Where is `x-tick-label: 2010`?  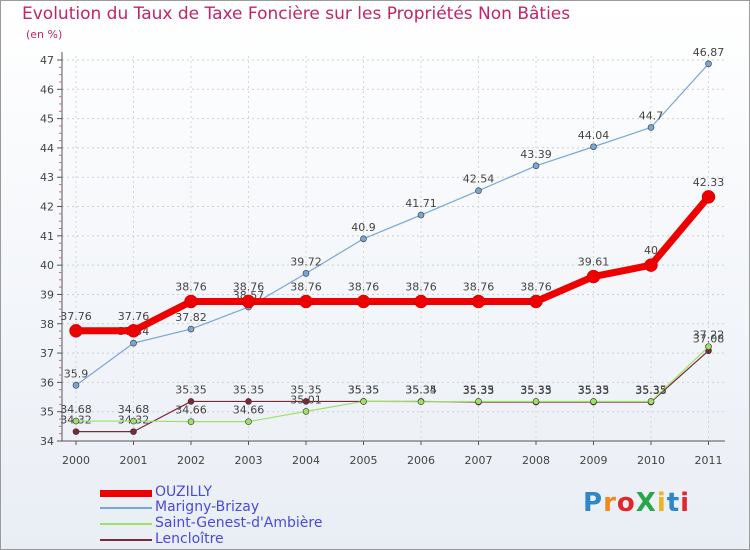 x-tick-label: 2010 is located at coordinates (651, 460).